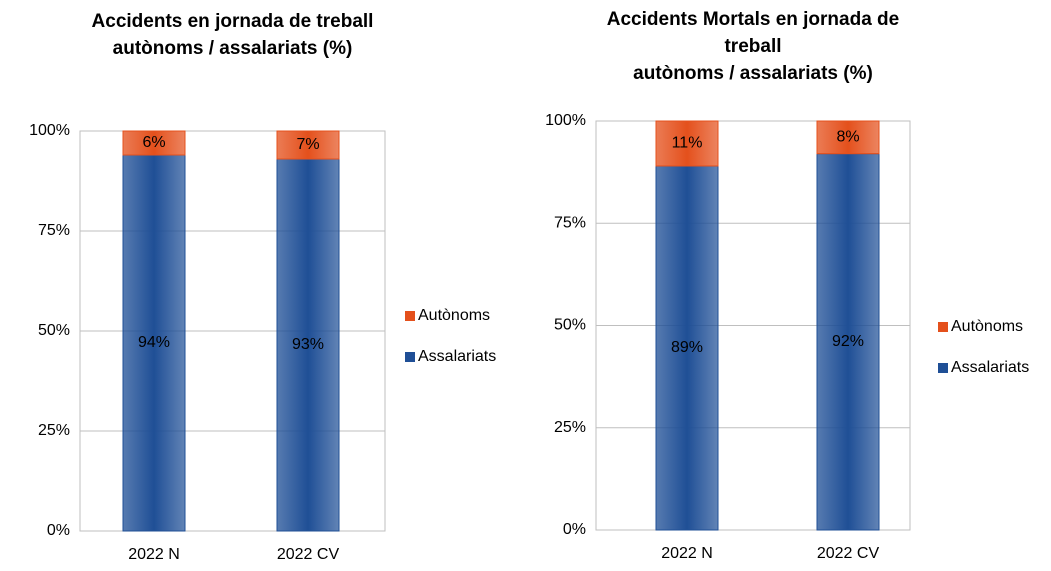 The image size is (1051, 571). I want to click on data-label: 92%, so click(848, 341).